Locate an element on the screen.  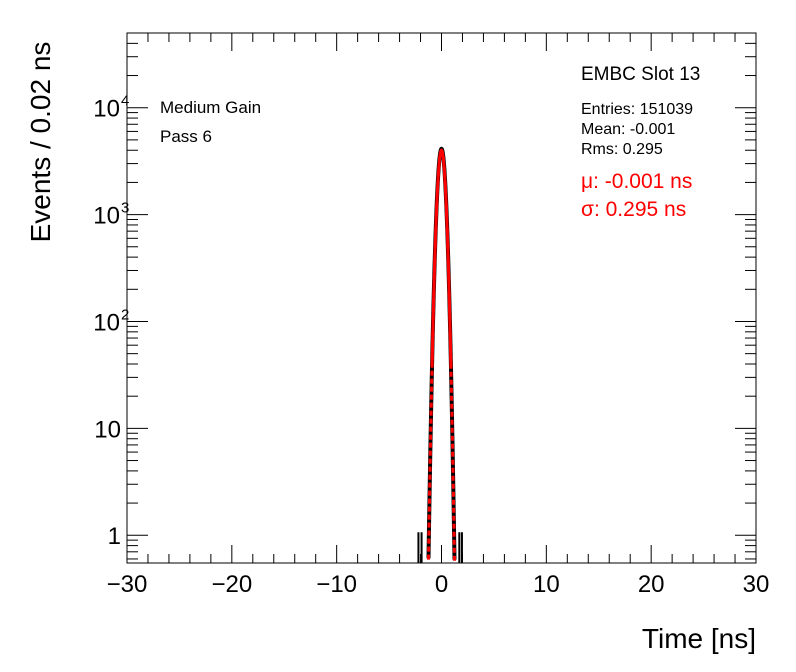
gaussian-fit is located at coordinates (441, 355).